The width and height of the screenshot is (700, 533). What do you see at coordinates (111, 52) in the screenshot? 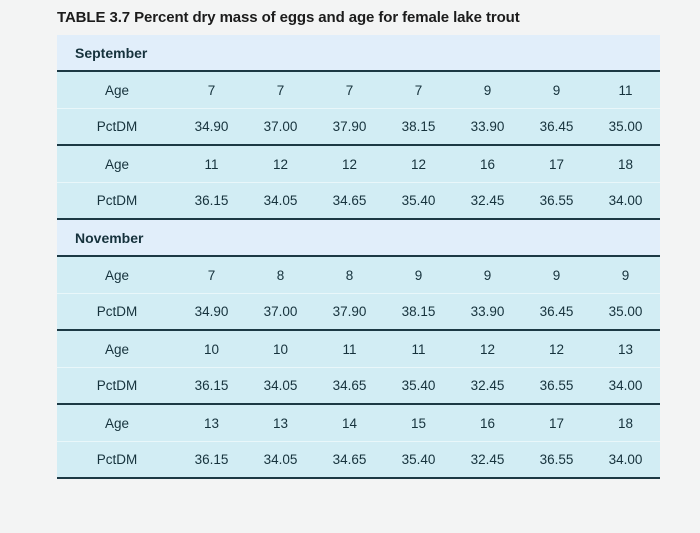
I see `section-header-label: September` at bounding box center [111, 52].